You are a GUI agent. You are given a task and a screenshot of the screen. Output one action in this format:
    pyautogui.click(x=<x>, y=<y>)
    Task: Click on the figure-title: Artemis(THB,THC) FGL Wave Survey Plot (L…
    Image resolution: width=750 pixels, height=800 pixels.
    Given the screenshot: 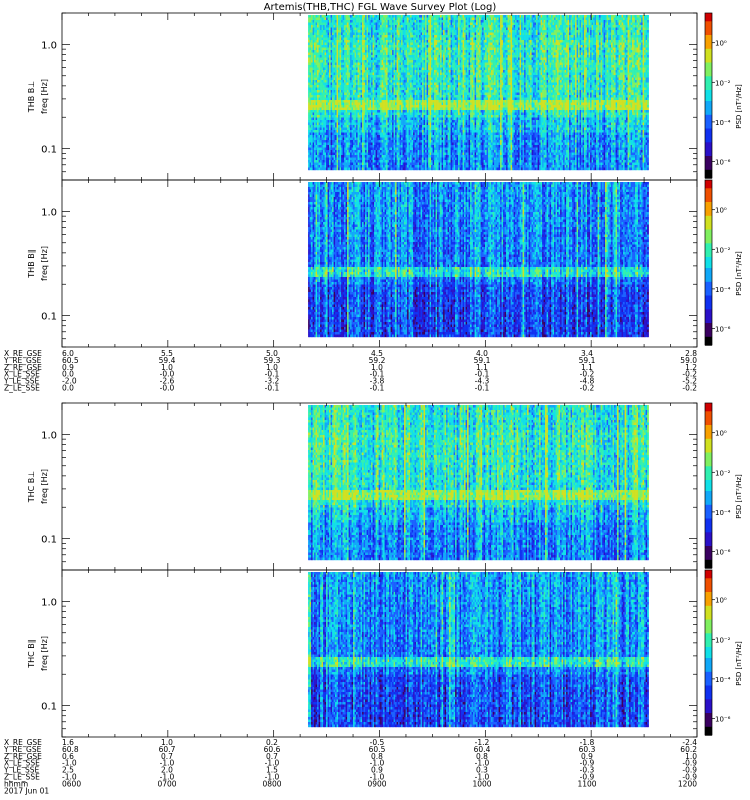 What is the action you would take?
    pyautogui.click(x=380, y=7)
    